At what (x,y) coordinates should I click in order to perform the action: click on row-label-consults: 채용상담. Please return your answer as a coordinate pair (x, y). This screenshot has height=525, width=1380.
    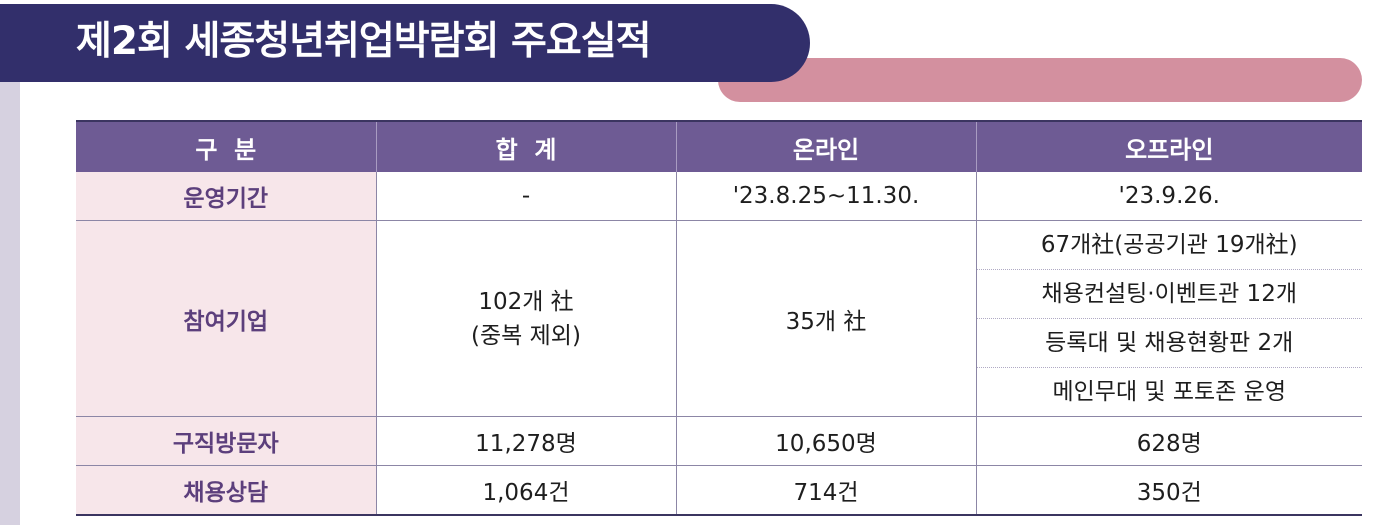
    Looking at the image, I should click on (226, 490).